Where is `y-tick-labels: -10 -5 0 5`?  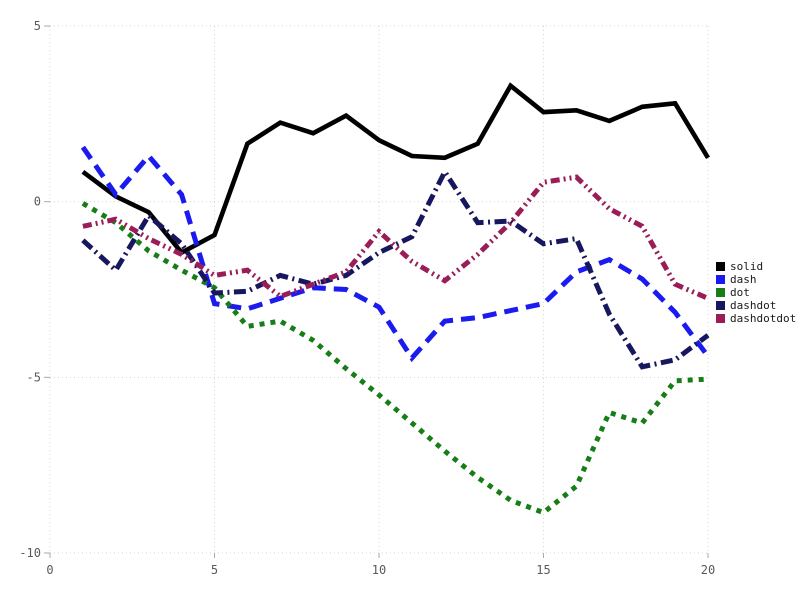
y-tick-labels: -10 -5 0 5 is located at coordinates (30, 289).